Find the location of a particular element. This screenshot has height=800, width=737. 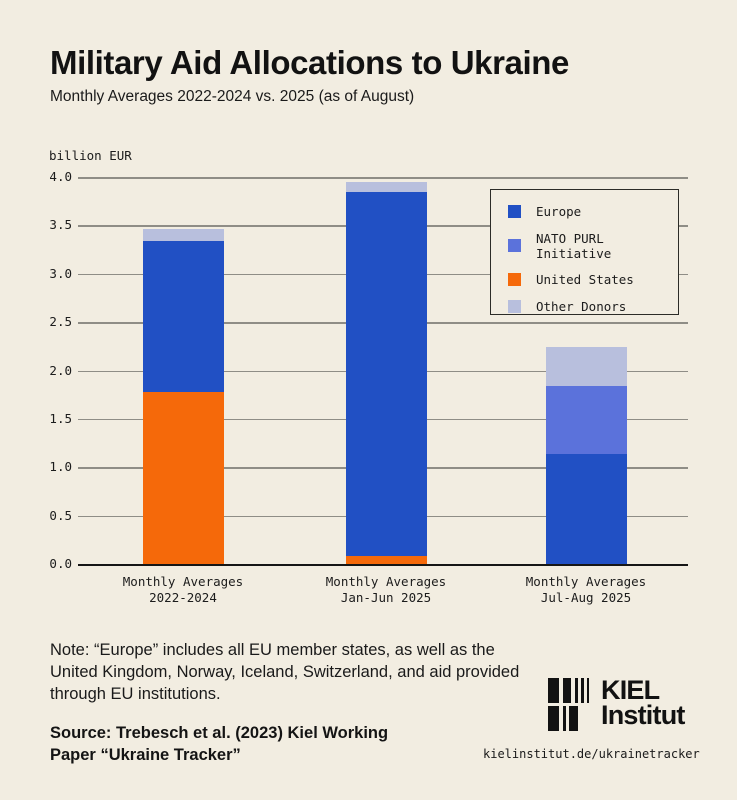

y-tick-label: 3.5 is located at coordinates (60, 225).